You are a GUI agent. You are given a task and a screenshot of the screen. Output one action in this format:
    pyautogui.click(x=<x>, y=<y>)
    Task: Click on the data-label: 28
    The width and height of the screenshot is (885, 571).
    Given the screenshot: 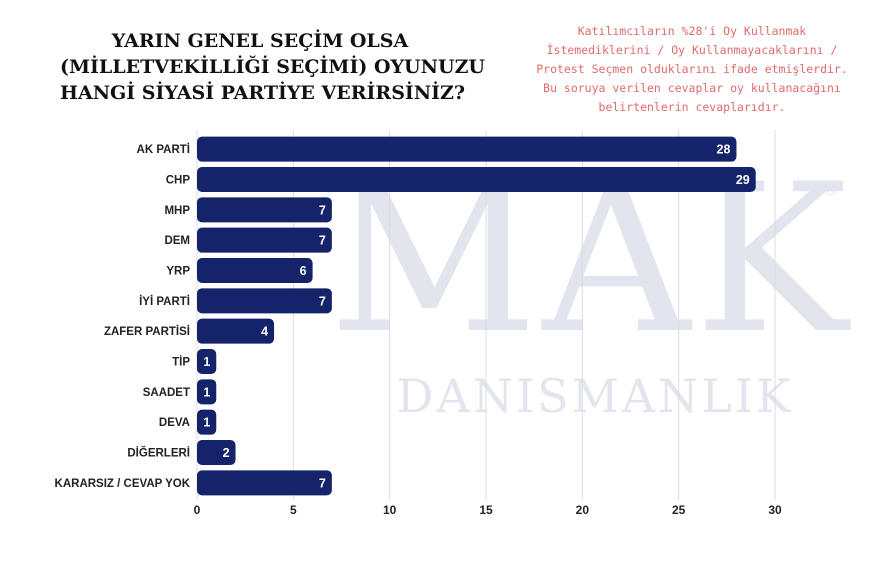 What is the action you would take?
    pyautogui.click(x=724, y=150)
    